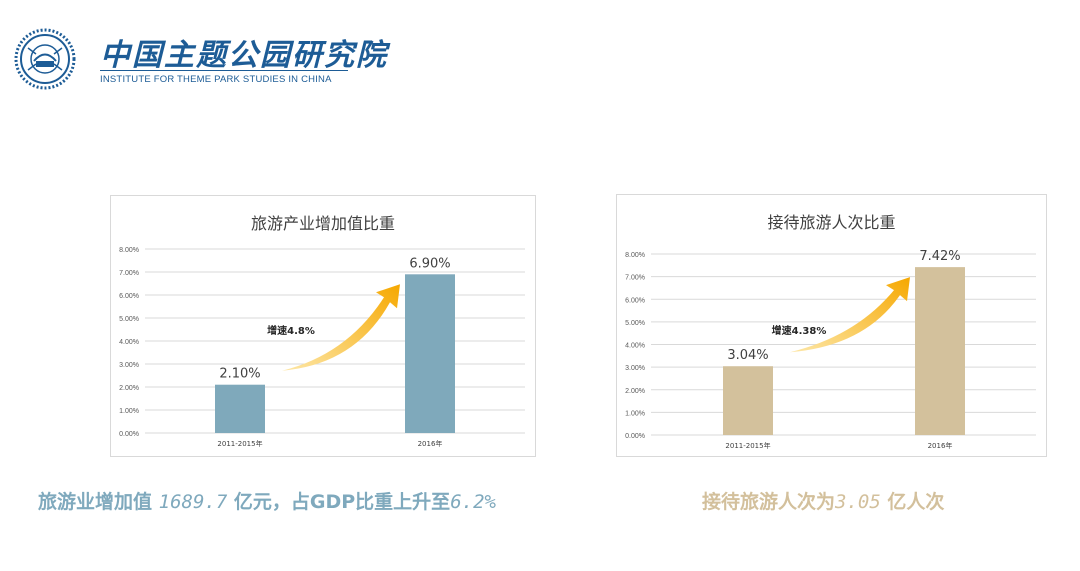 This screenshot has width=1080, height=571. I want to click on annotation-label: 增速4.38%, so click(799, 330).